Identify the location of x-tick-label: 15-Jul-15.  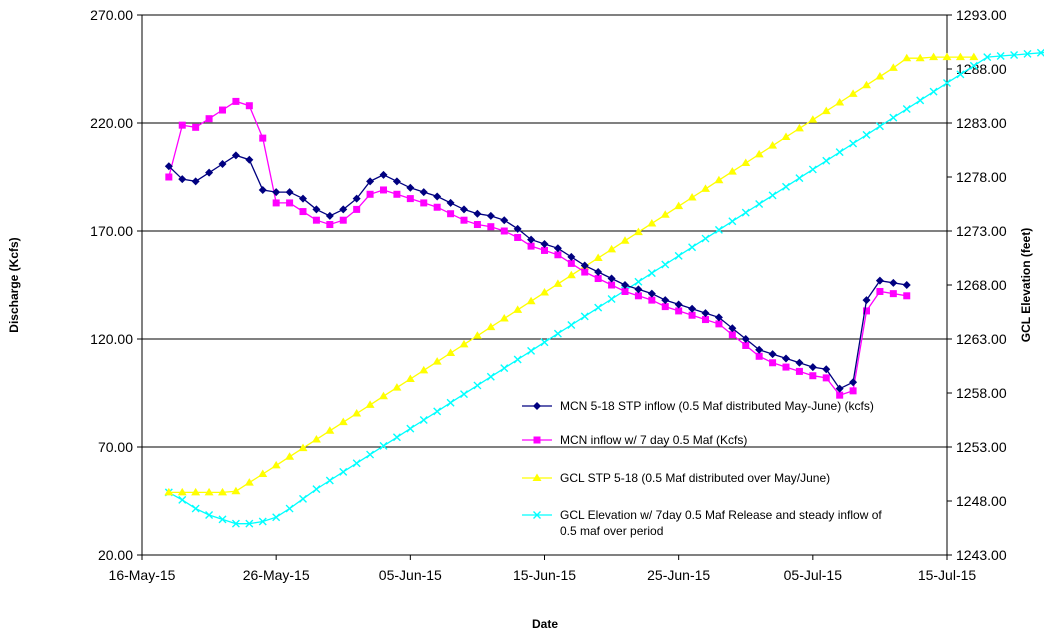
(947, 575).